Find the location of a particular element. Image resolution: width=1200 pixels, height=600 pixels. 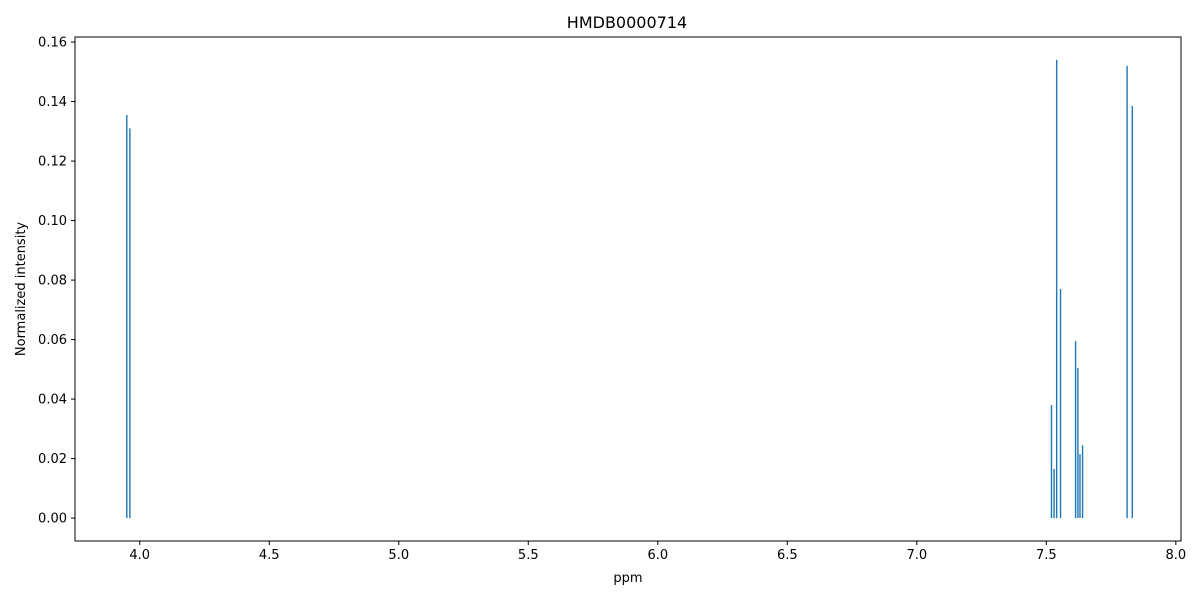

x-axis: 4.0 4.5 5.0 5.5 6.0 6.5 7.0 7.5 8.0 is located at coordinates (657, 552).